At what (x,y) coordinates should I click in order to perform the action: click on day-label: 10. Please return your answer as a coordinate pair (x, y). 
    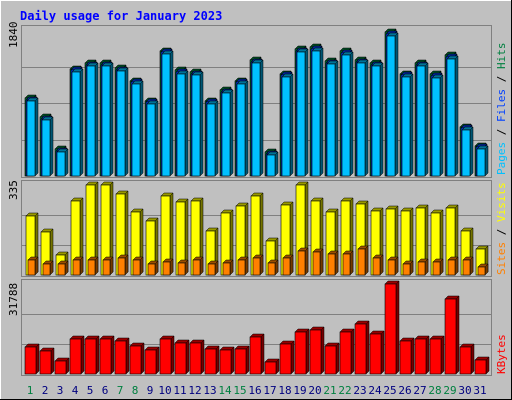
    Looking at the image, I should click on (164, 390).